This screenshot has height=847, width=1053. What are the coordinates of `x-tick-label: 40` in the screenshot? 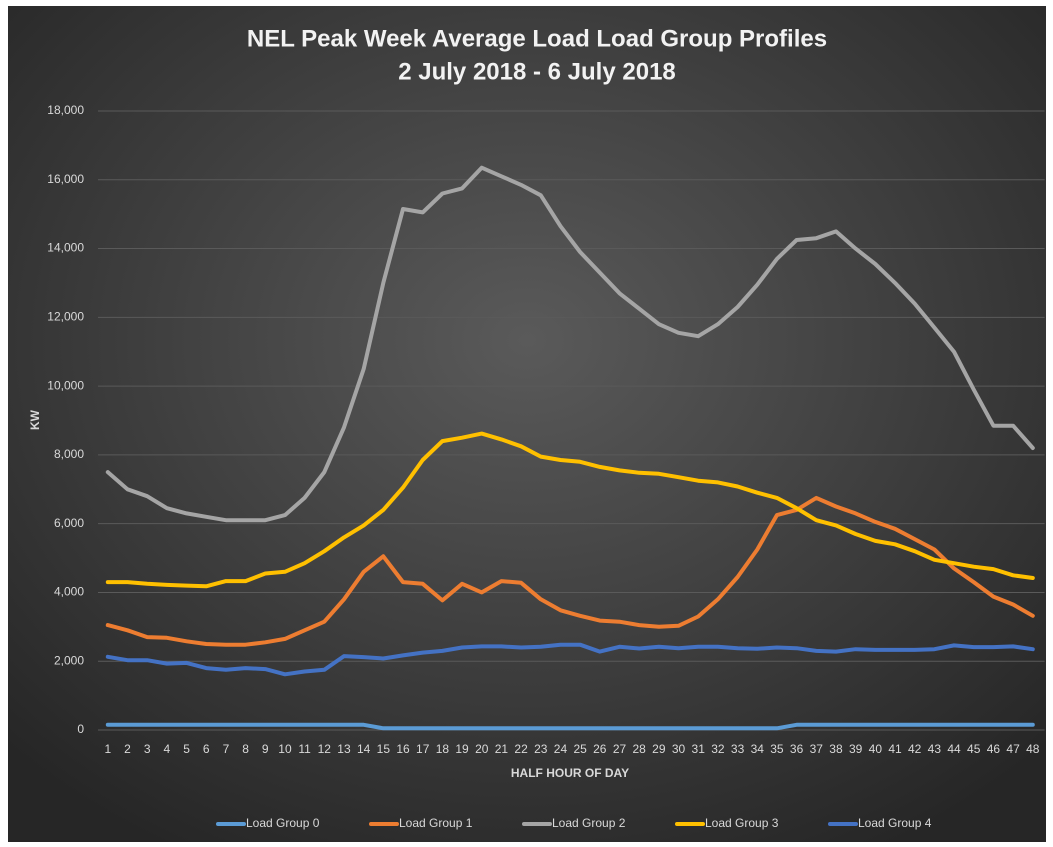 It's located at (876, 749).